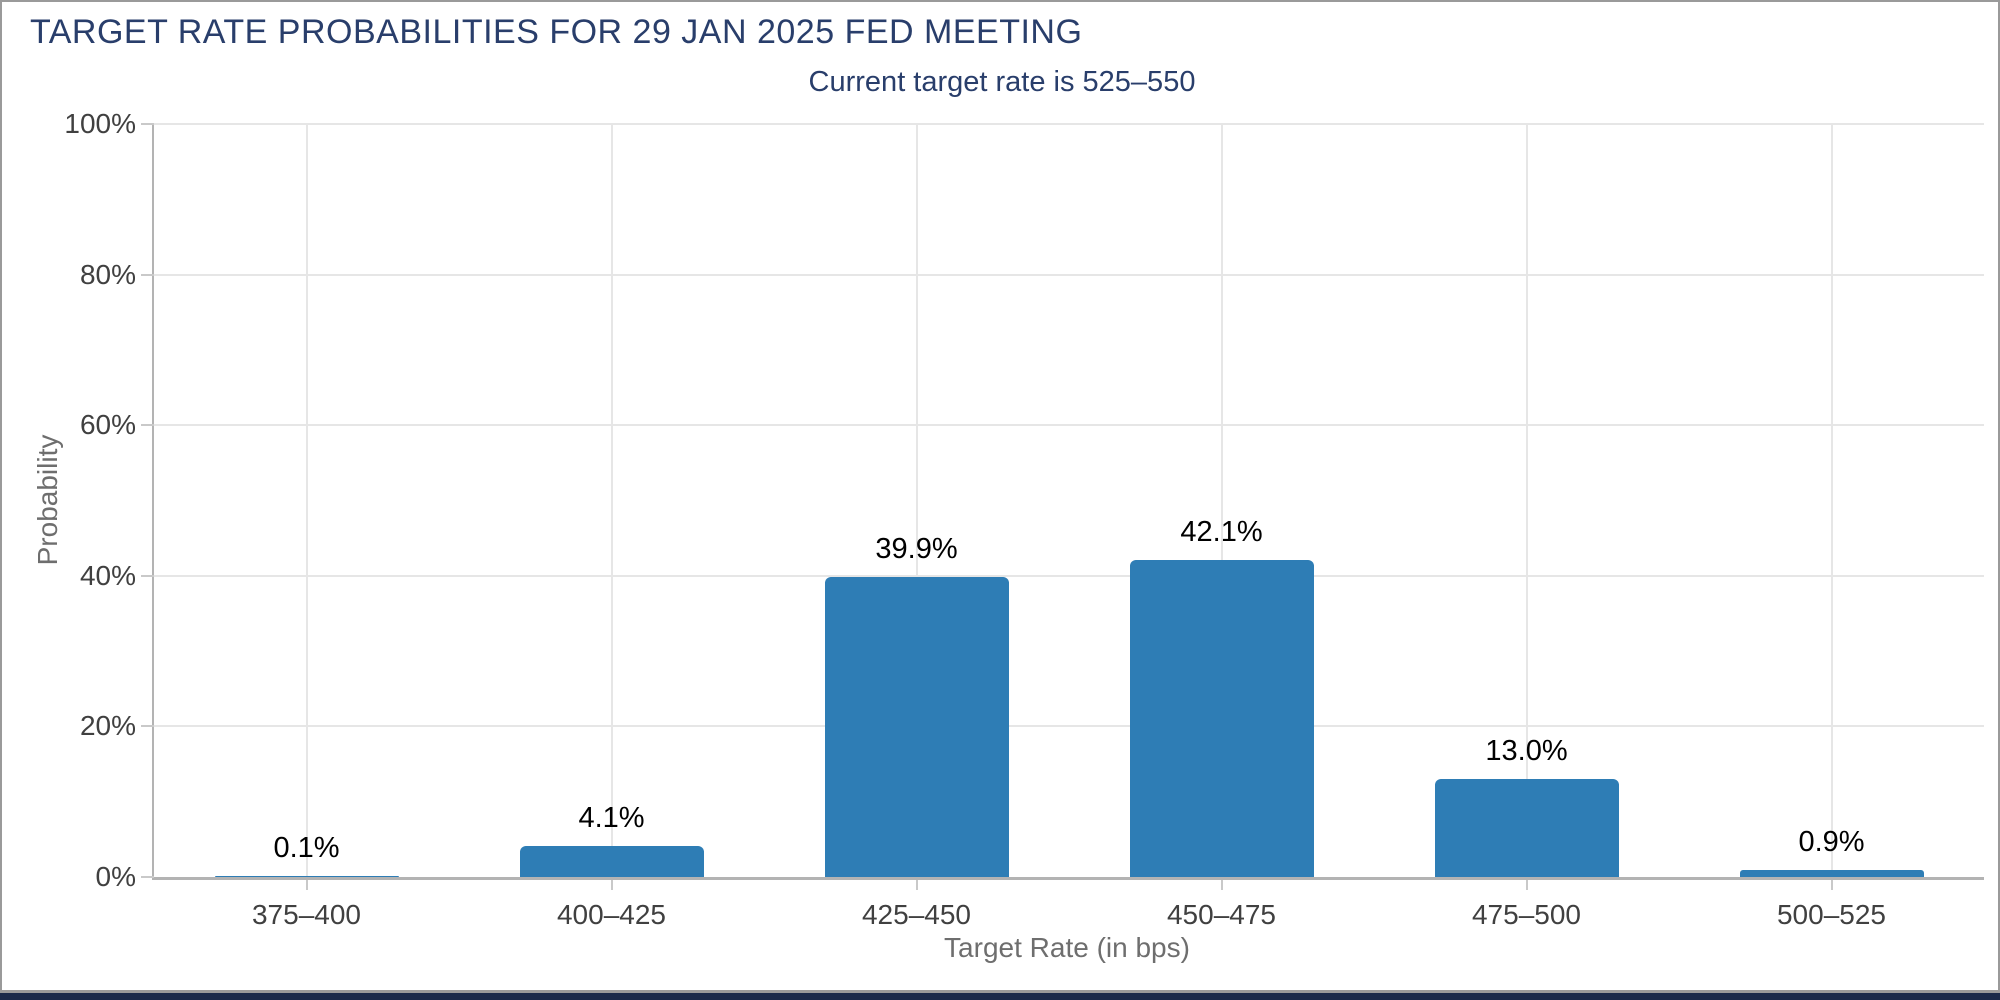 This screenshot has width=2000, height=1000. Describe the element at coordinates (100, 123) in the screenshot. I see `y-tick-label: 100%` at that location.